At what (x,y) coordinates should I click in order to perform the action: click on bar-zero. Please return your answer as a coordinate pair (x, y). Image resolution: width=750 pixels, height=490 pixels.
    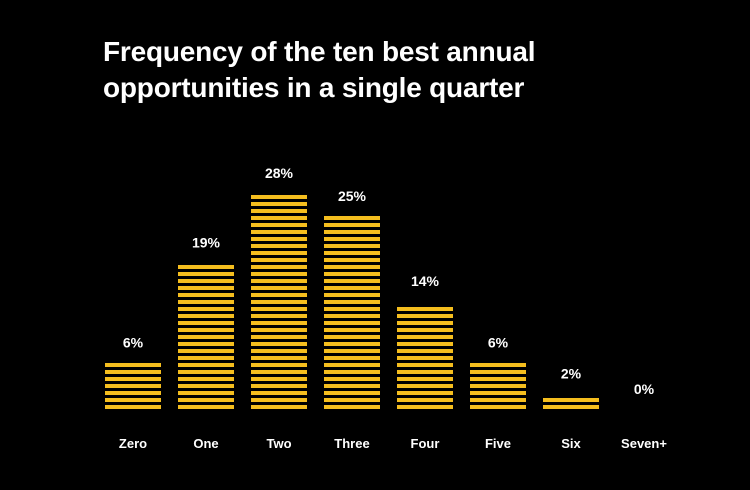
    Looking at the image, I should click on (133, 386).